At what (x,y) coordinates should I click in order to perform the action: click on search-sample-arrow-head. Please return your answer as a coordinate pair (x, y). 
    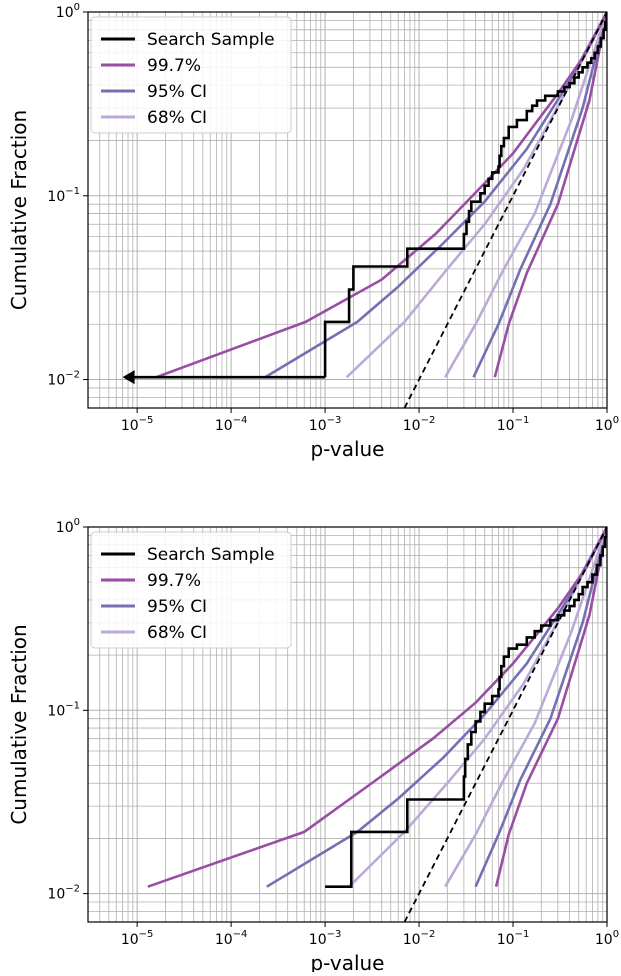
    Looking at the image, I should click on (128, 377).